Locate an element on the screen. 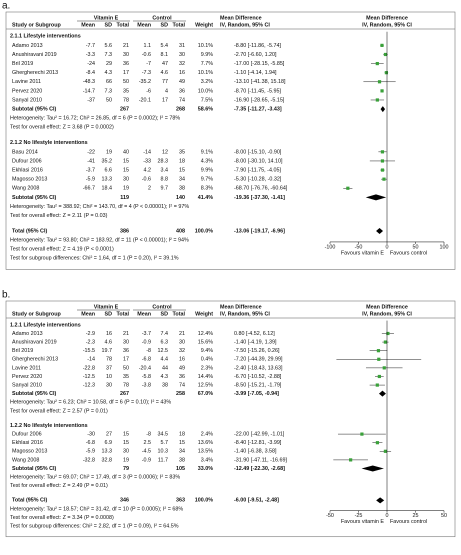 This screenshot has height=555, width=461. study-cell: 27 is located at coordinates (109, 435).